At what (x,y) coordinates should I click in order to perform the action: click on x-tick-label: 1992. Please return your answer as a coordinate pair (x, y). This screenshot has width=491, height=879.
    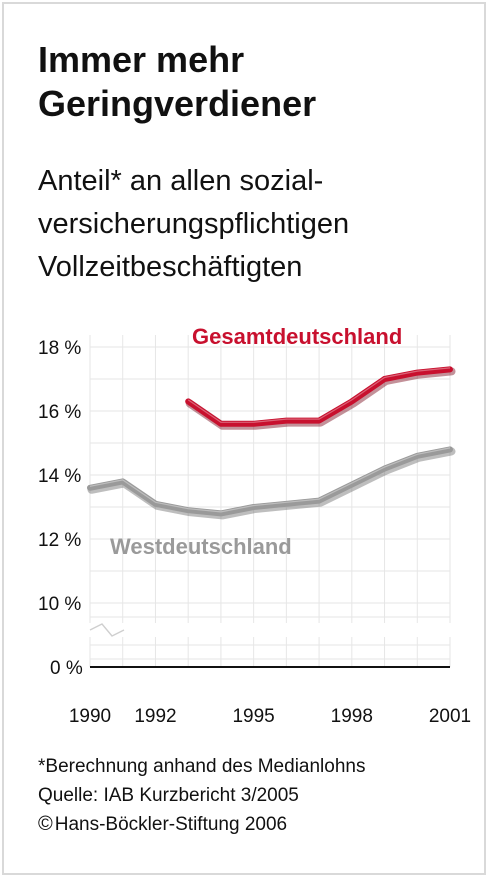
    Looking at the image, I should click on (155, 716).